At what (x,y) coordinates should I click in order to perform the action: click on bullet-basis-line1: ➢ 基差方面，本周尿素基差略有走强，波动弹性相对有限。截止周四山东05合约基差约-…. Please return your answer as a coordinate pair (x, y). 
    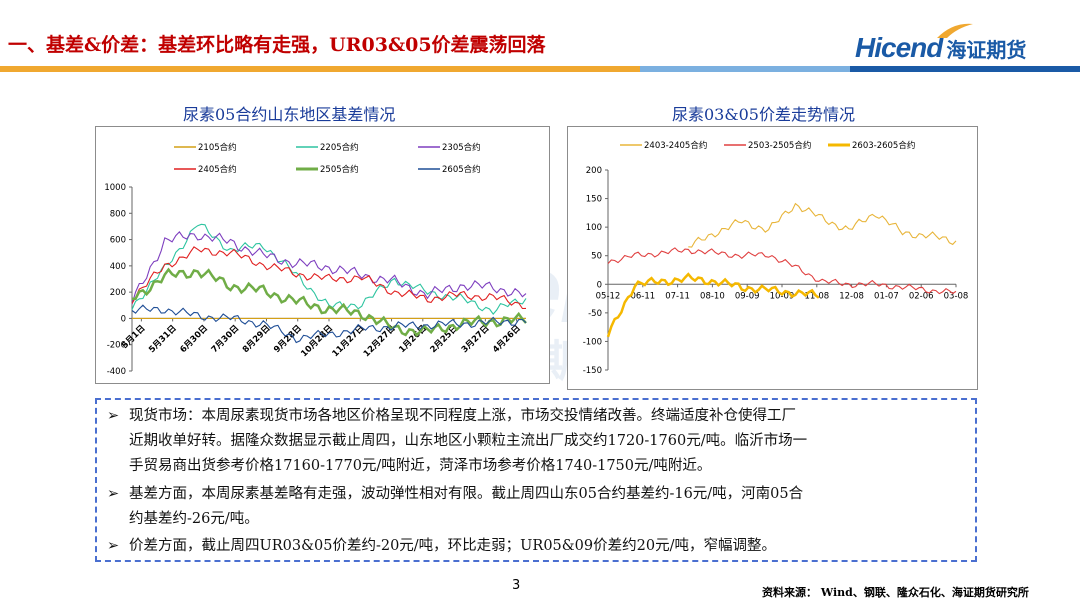
    Looking at the image, I should click on (455, 494).